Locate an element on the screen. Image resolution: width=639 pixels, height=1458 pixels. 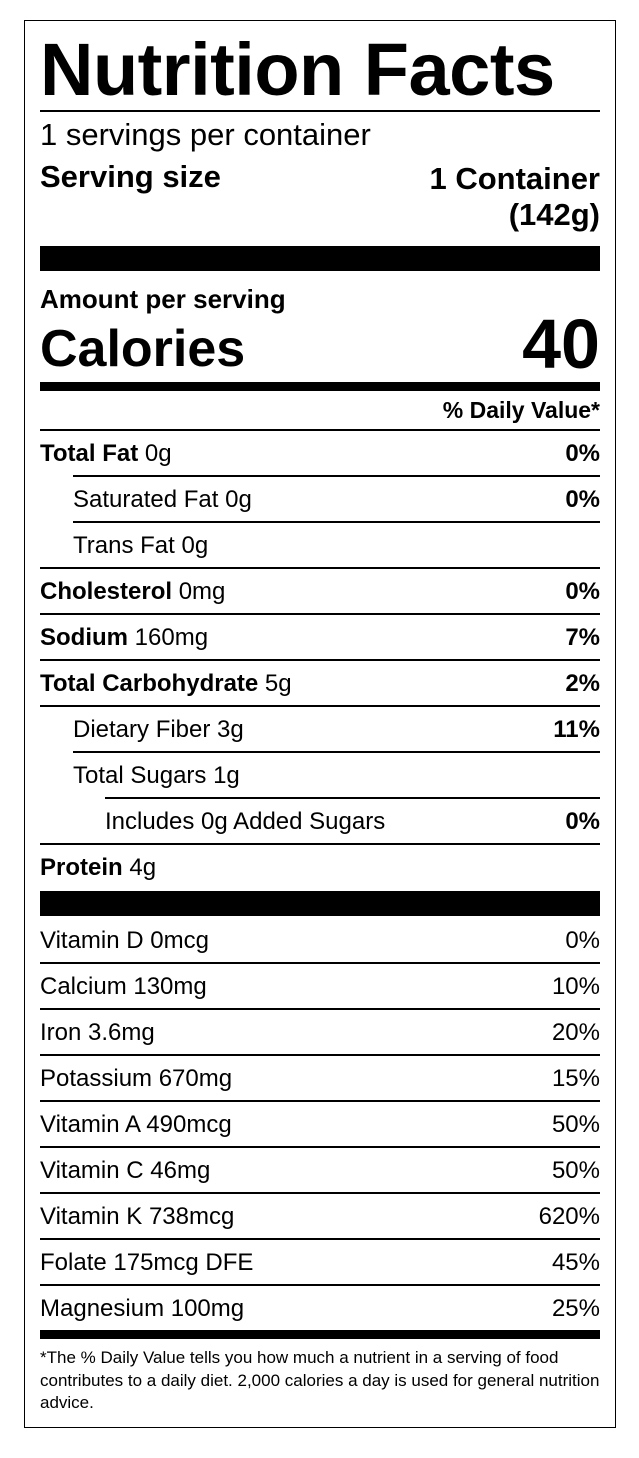
nutrient-label: Total Fat is located at coordinates (89, 453).